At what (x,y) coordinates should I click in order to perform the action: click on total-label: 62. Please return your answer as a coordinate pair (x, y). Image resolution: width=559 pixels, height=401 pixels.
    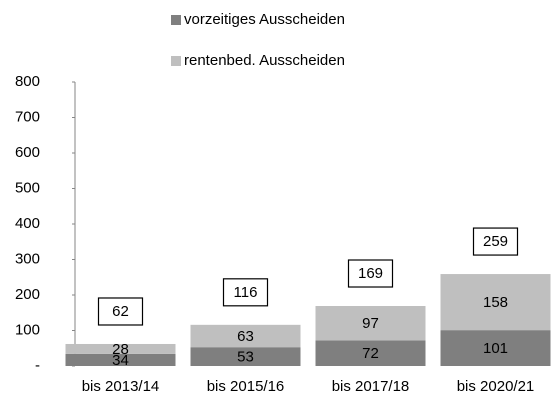
    Looking at the image, I should click on (120, 311).